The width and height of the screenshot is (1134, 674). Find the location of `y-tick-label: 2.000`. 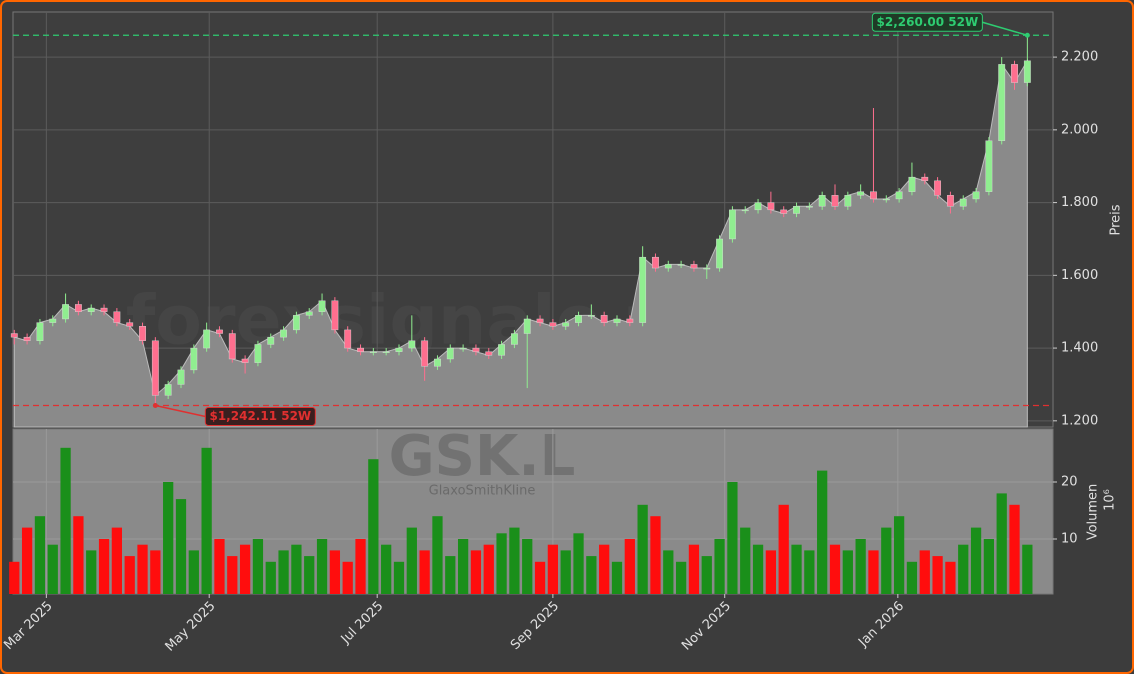

y-tick-label: 2.000 is located at coordinates (1079, 129).